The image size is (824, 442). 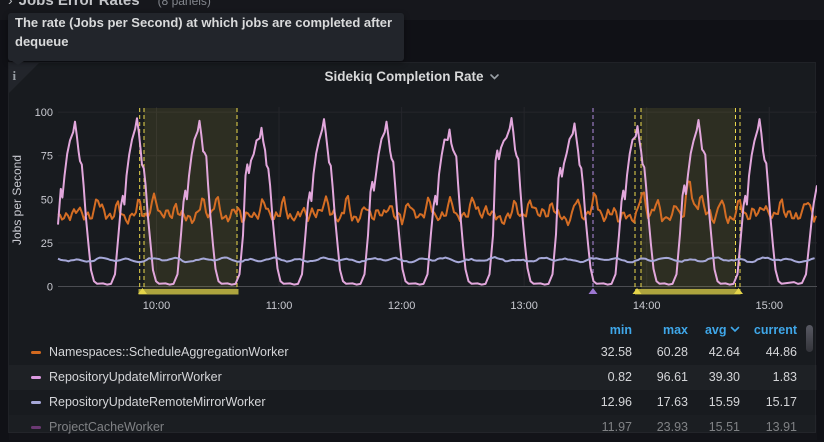 I want to click on svg-text: 75, so click(x=47, y=157).